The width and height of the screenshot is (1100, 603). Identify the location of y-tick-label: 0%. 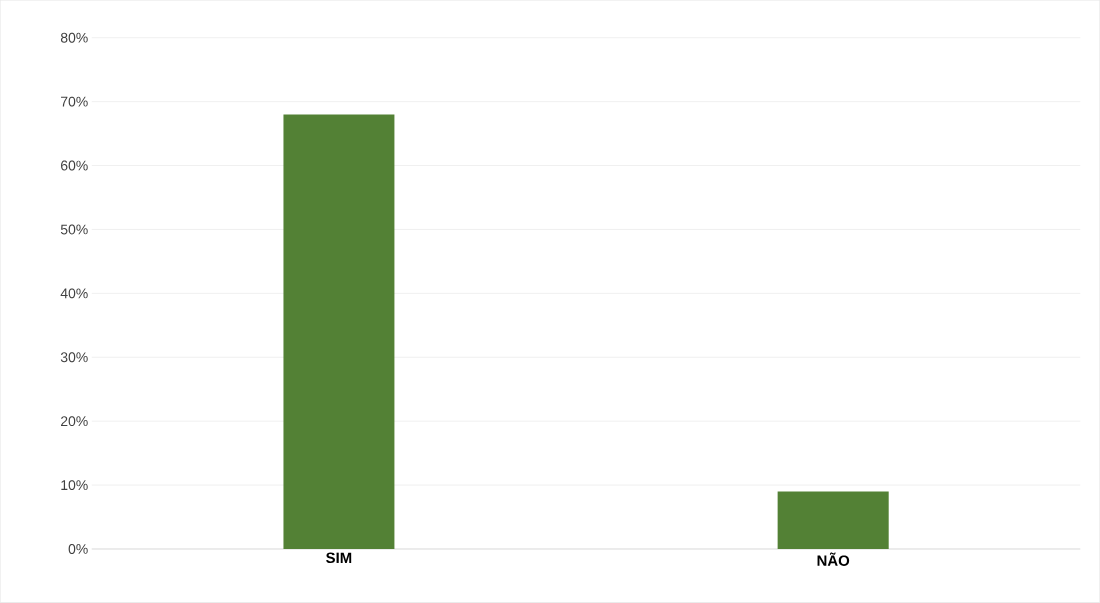
(78, 549).